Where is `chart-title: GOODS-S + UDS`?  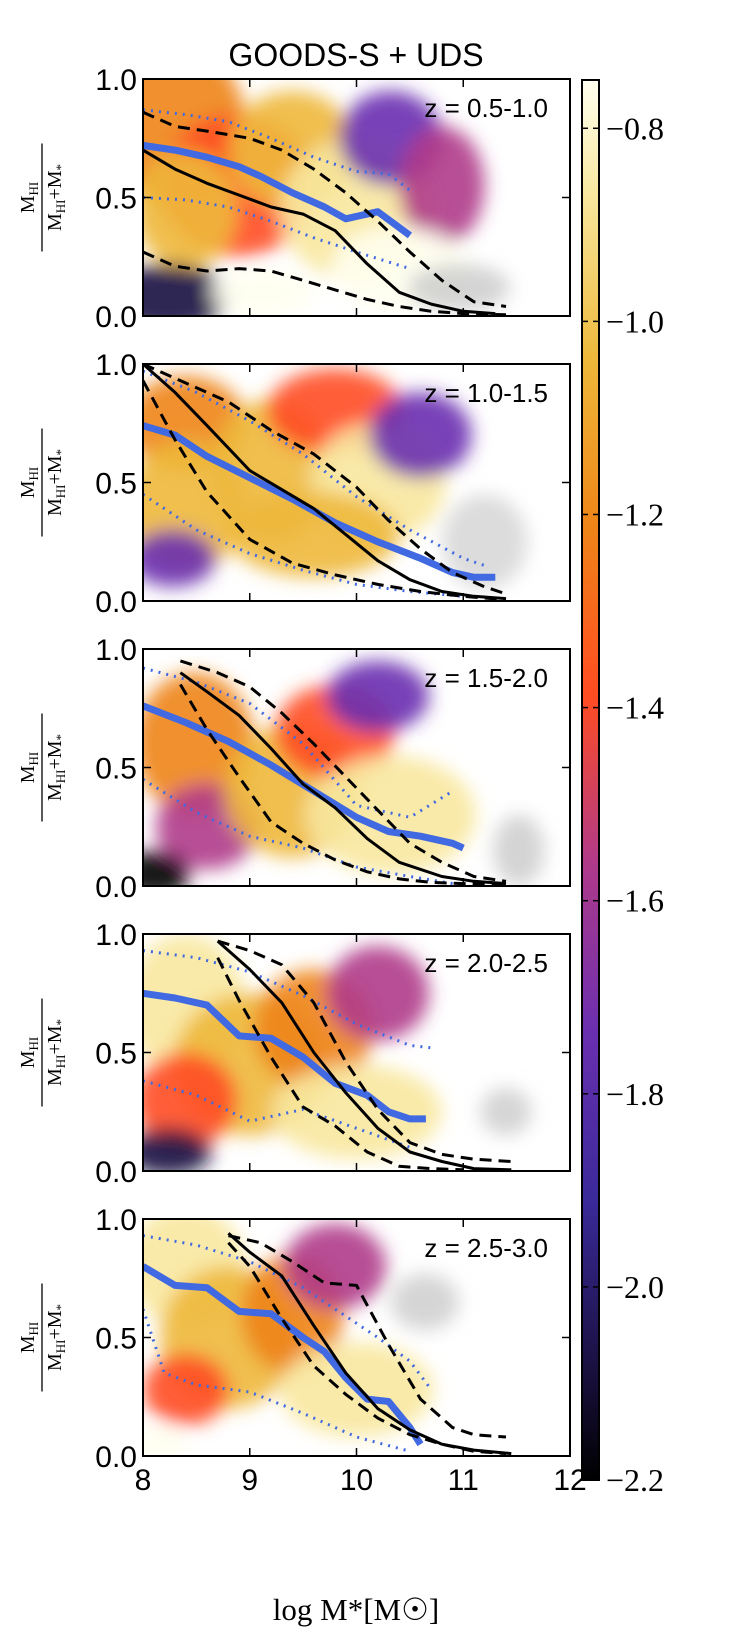 chart-title: GOODS-S + UDS is located at coordinates (355, 55).